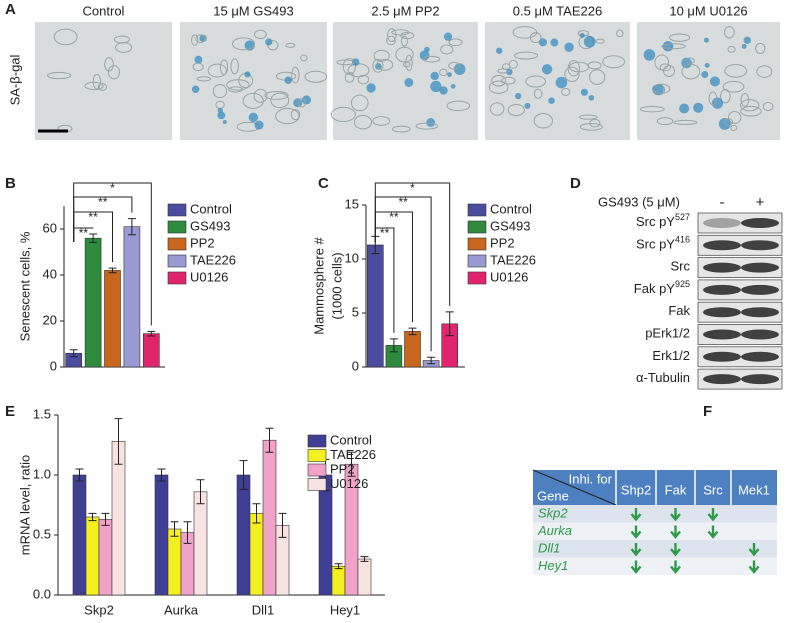 Image resolution: width=788 pixels, height=623 pixels. I want to click on row-label-sup: 416, so click(682, 240).